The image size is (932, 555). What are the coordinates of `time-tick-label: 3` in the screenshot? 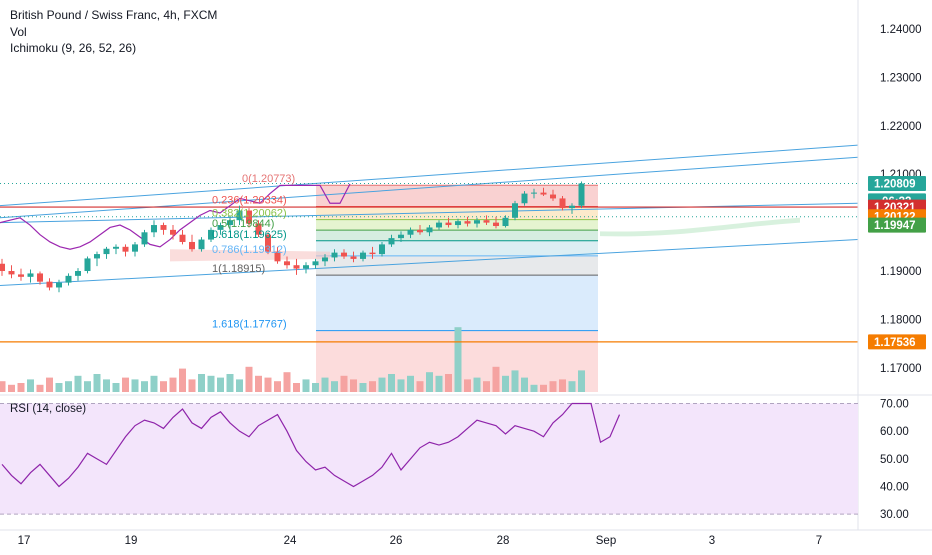 It's located at (712, 541).